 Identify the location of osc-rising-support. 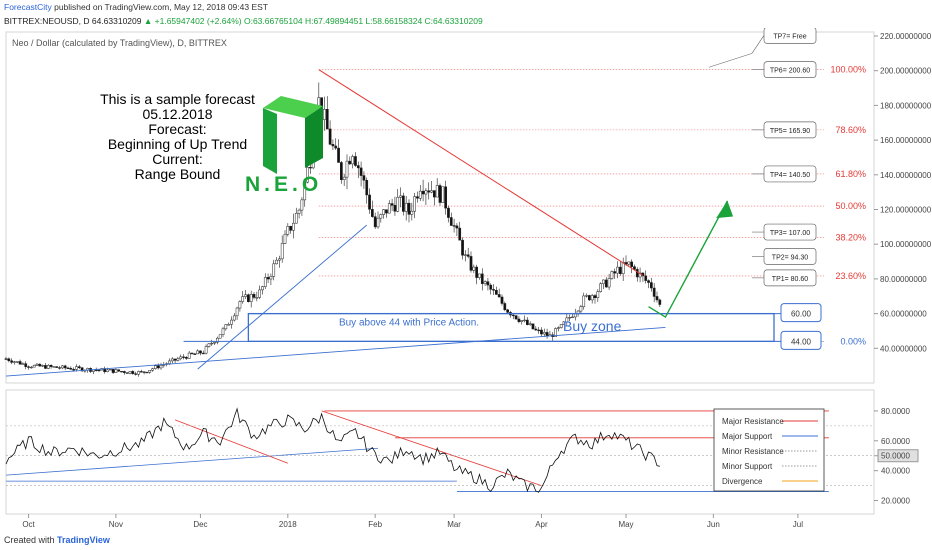
(192, 461).